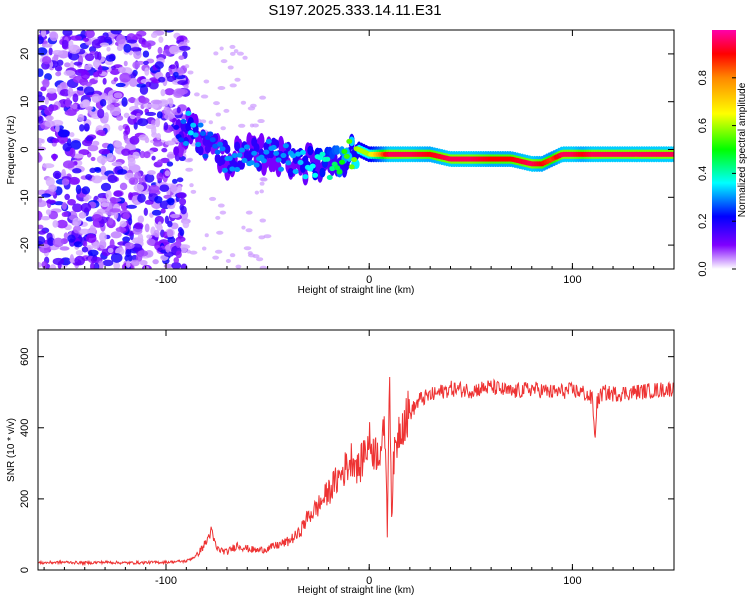 The height and width of the screenshot is (600, 750). What do you see at coordinates (166, 280) in the screenshot?
I see `spectrogram-xtick-label: -100` at bounding box center [166, 280].